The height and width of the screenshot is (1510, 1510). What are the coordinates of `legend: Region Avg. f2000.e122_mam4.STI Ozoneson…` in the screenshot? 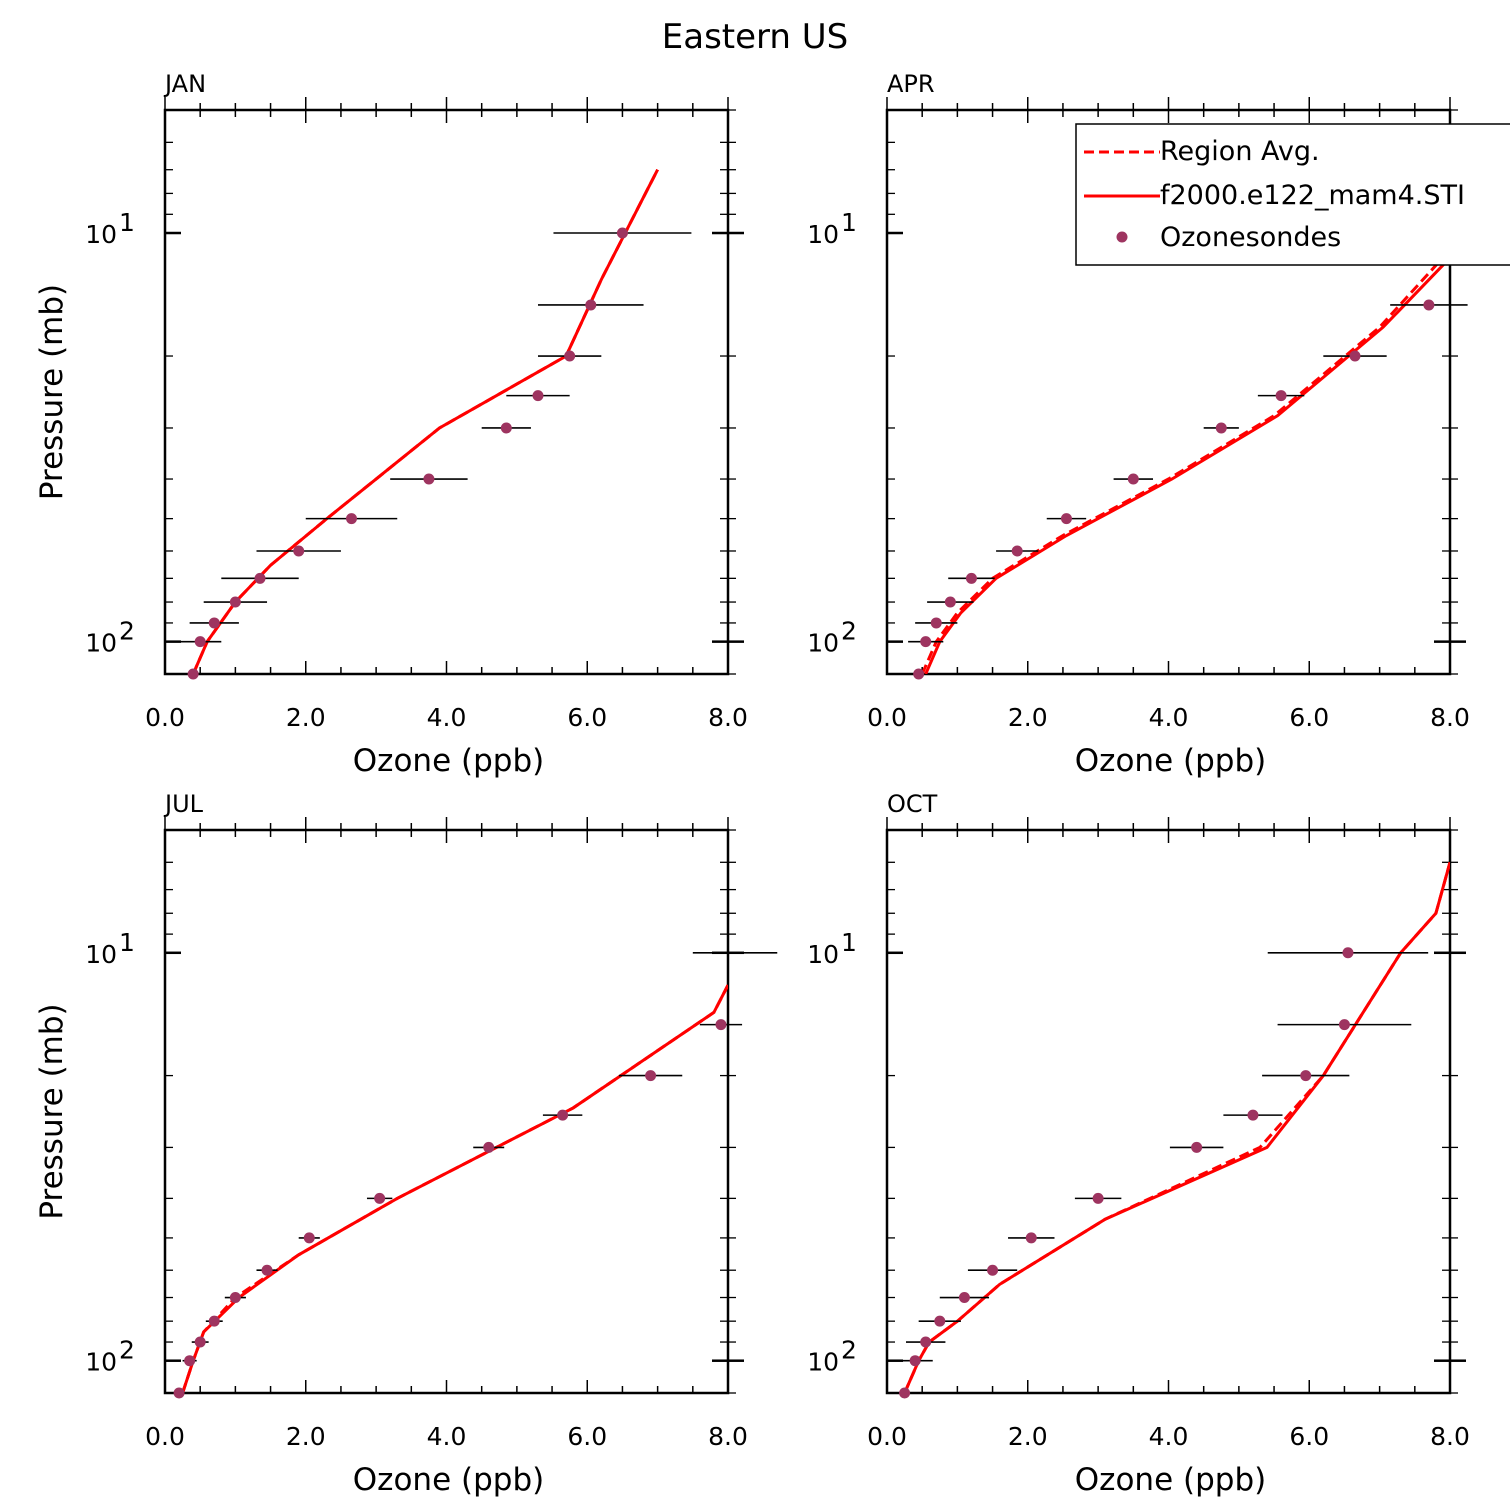 It's located at (1292, 194).